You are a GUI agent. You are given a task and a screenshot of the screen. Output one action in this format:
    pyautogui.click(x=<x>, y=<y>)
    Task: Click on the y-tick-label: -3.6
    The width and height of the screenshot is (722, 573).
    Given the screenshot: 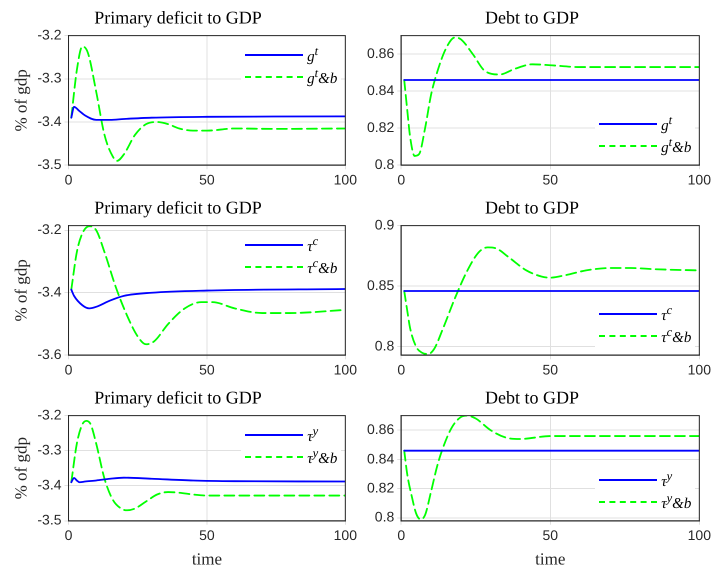 What is the action you would take?
    pyautogui.click(x=49, y=354)
    